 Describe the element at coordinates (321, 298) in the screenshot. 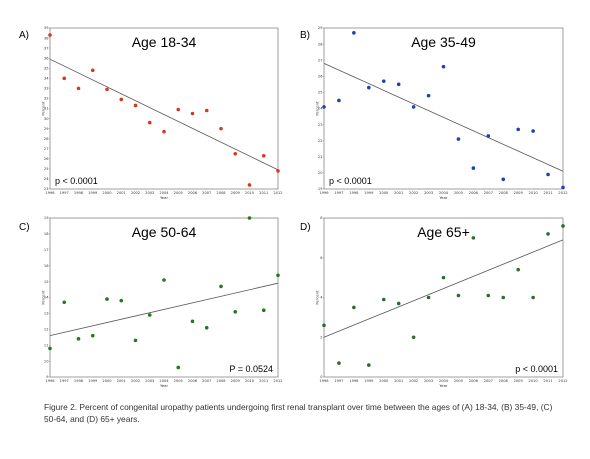

I see `y-tick-label: 4` at that location.